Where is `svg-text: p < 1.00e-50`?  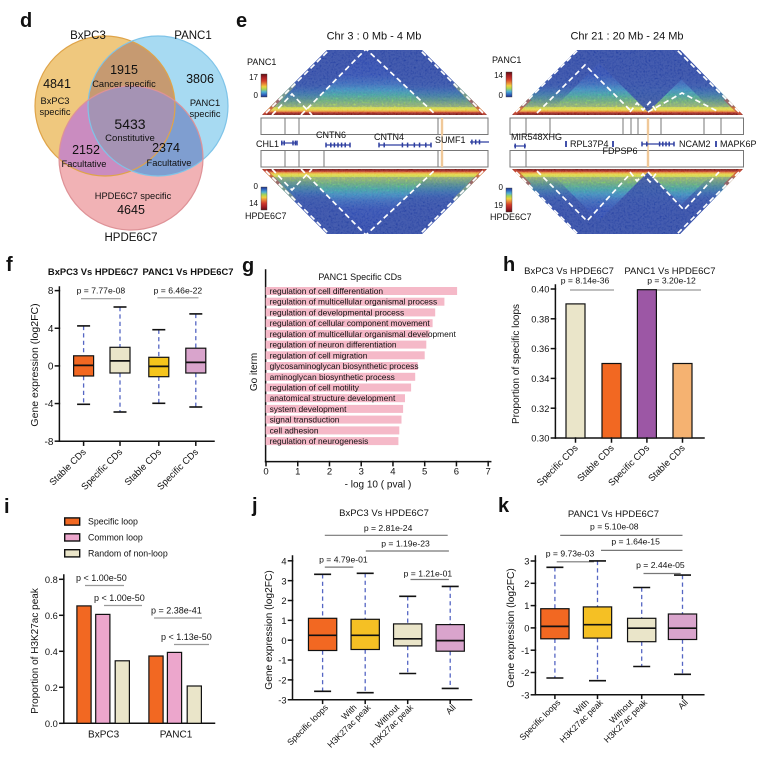
svg-text: p < 1.00e-50 is located at coordinates (119, 598).